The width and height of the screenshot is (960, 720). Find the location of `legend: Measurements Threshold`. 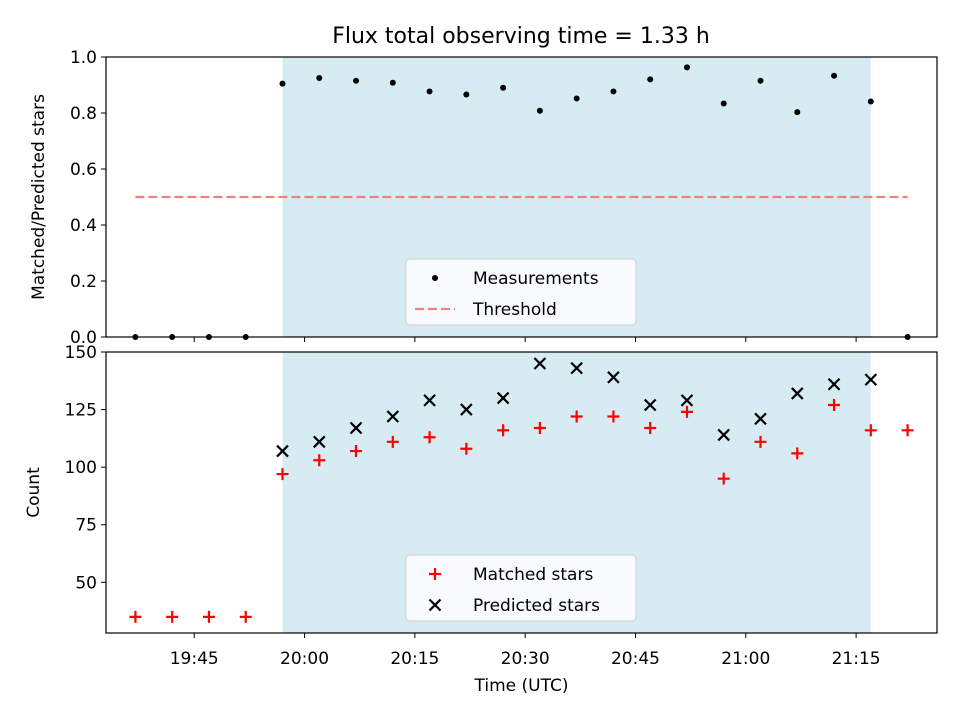

legend: Measurements Threshold is located at coordinates (521, 292).